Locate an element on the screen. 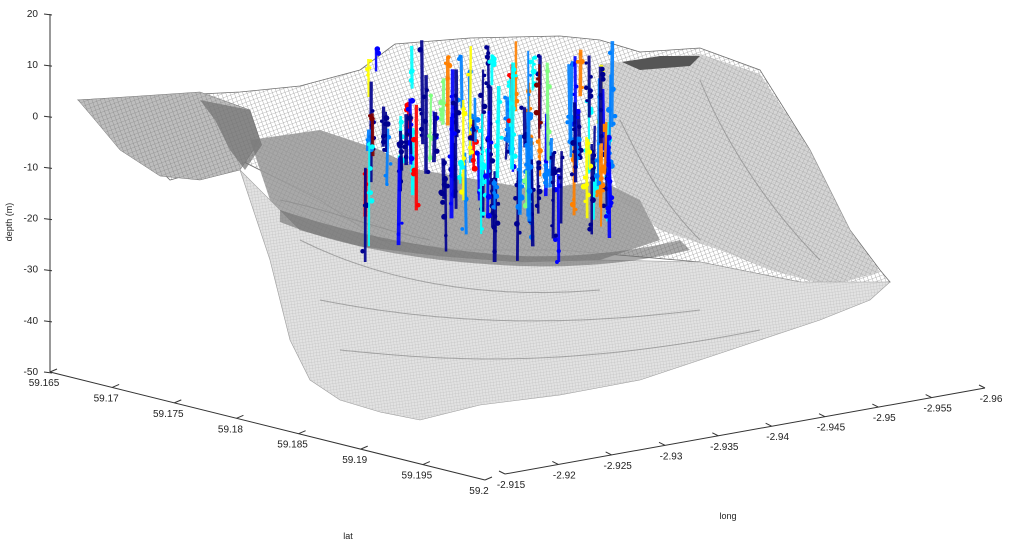 The width and height of the screenshot is (1021, 542). long-axis-label: long is located at coordinates (727, 516).